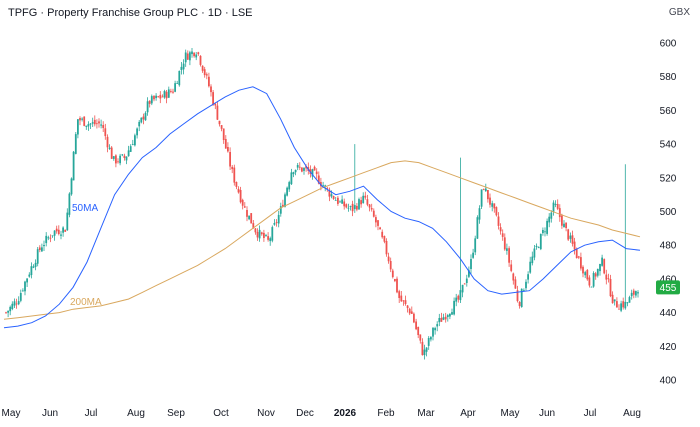  Describe the element at coordinates (668, 381) in the screenshot. I see `y-tick-label: 400` at that location.